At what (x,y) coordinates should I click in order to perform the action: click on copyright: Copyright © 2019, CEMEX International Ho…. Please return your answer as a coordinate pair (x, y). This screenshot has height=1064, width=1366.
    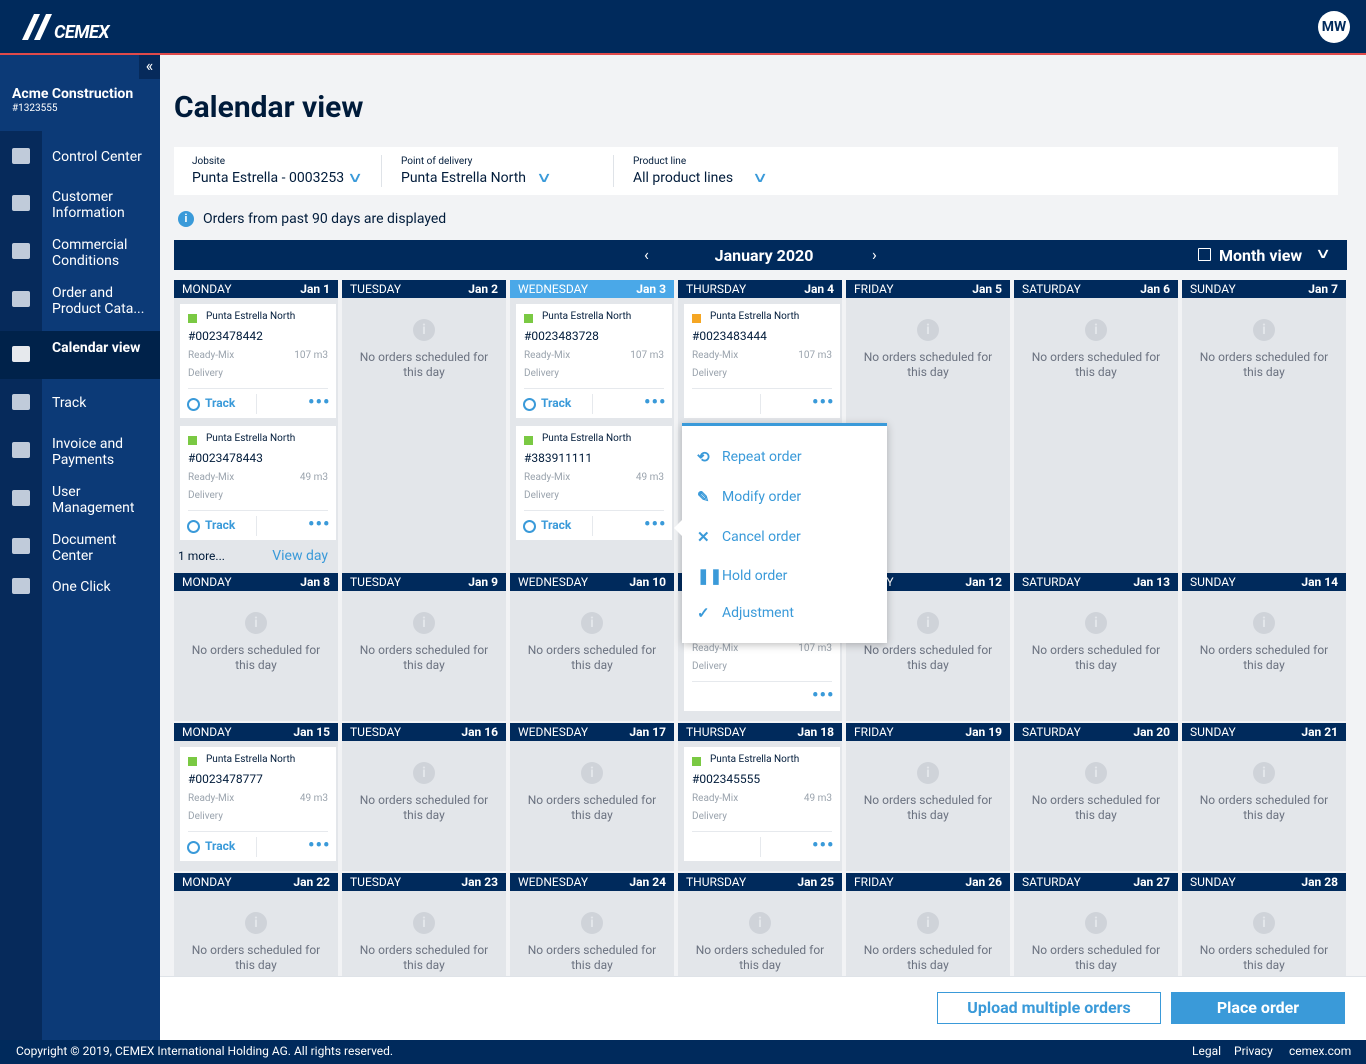
    Looking at the image, I should click on (205, 1051).